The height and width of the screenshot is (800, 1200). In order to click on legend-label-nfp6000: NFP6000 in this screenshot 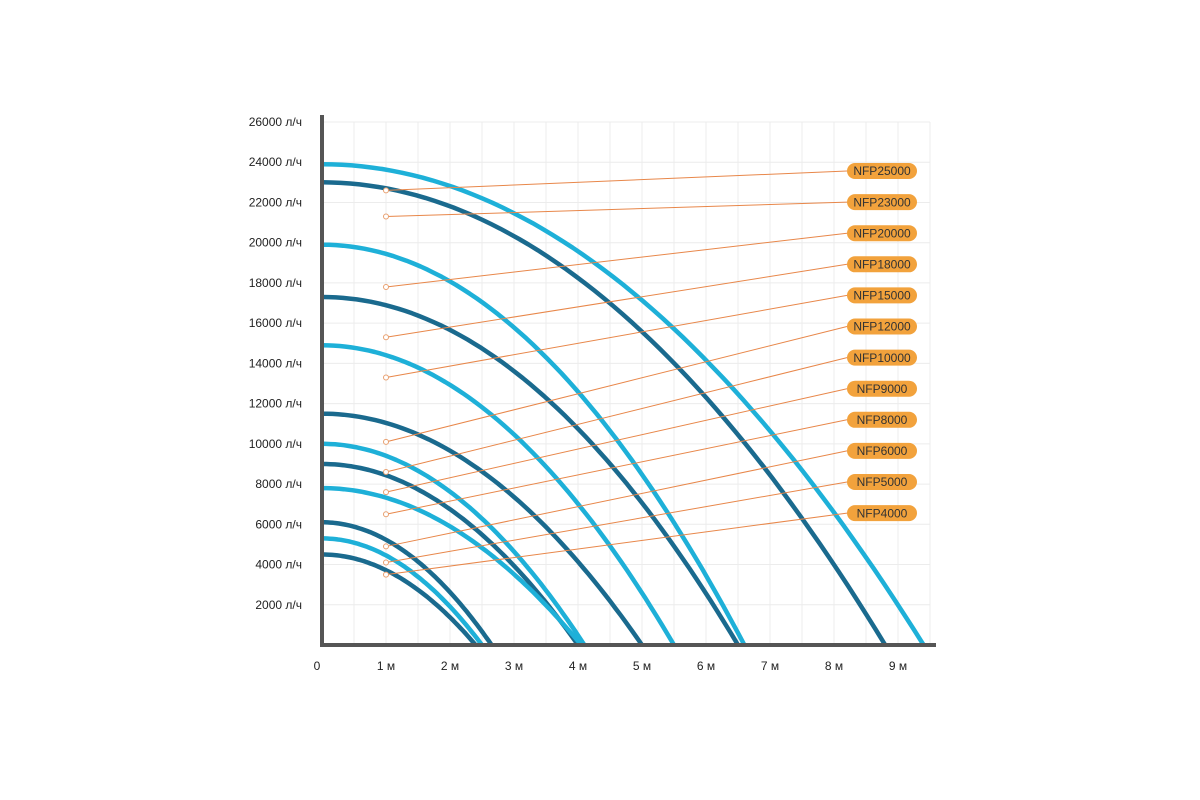, I will do `click(882, 451)`.